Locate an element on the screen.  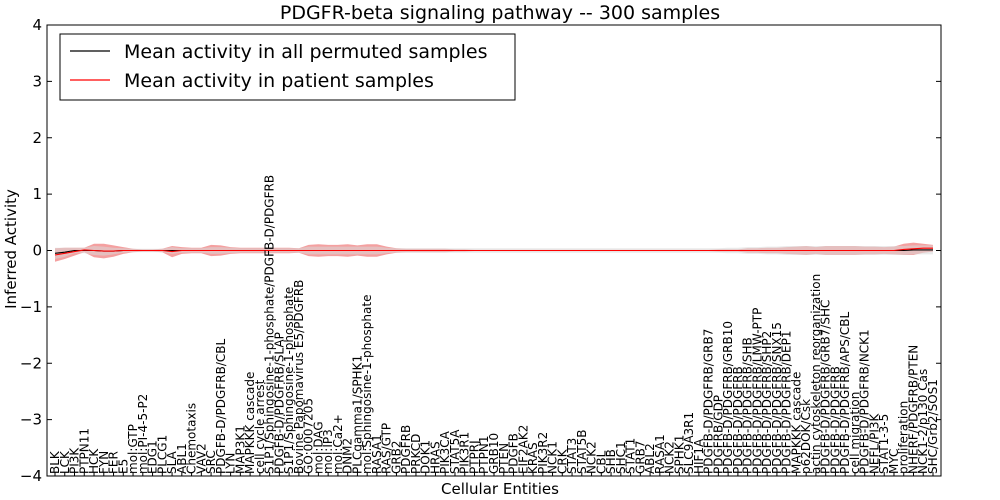
y-tick-label: −3 is located at coordinates (31, 420).